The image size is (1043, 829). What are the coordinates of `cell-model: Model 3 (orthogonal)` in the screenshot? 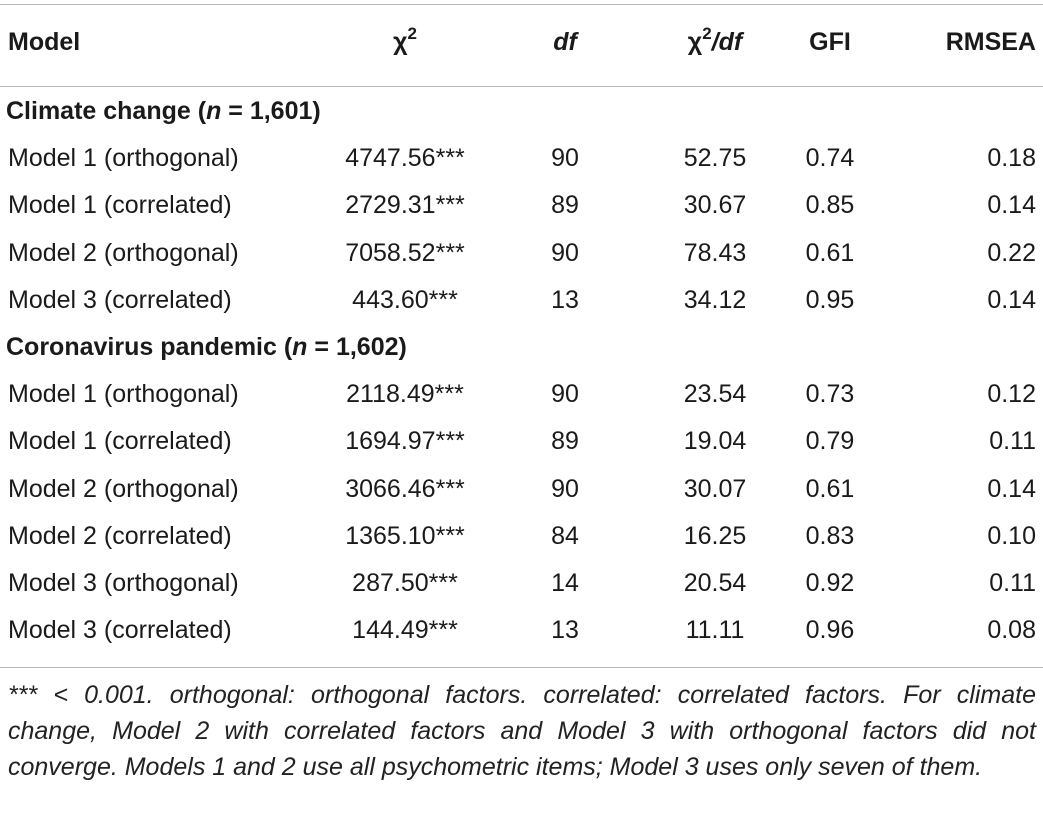 It's located at (123, 583).